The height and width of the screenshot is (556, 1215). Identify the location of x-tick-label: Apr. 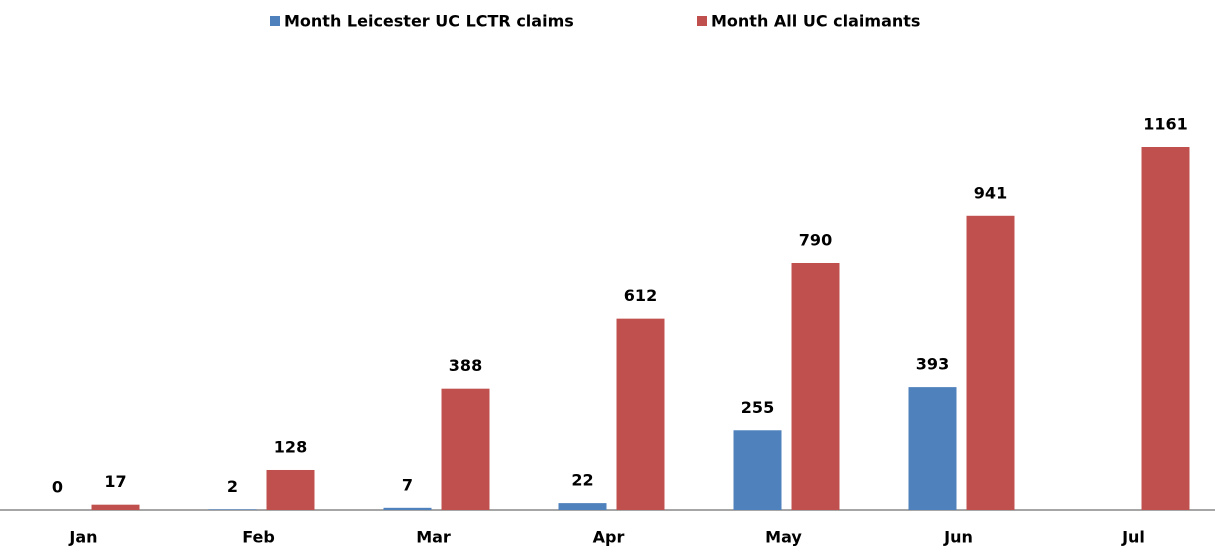
(609, 537).